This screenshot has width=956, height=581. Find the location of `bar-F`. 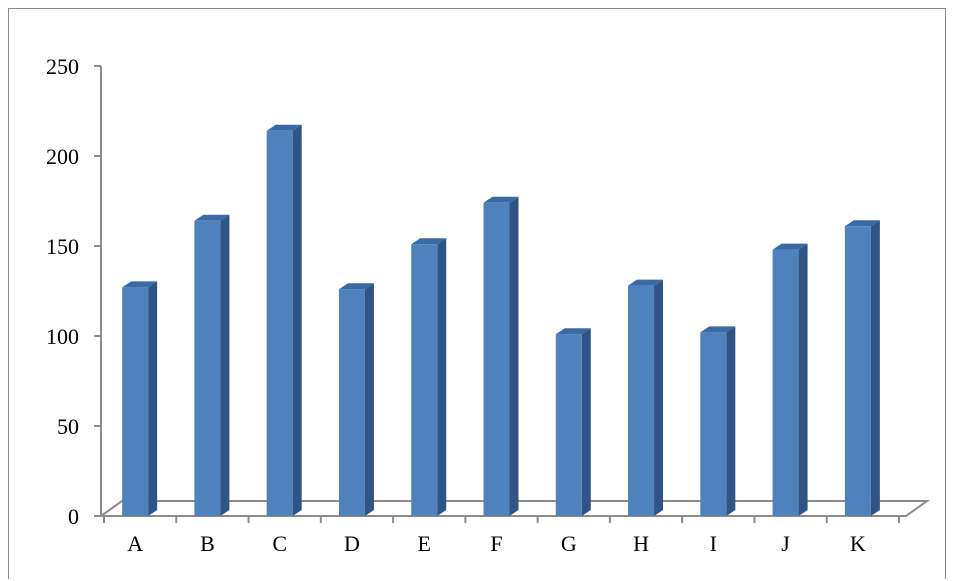

bar-F is located at coordinates (501, 356).